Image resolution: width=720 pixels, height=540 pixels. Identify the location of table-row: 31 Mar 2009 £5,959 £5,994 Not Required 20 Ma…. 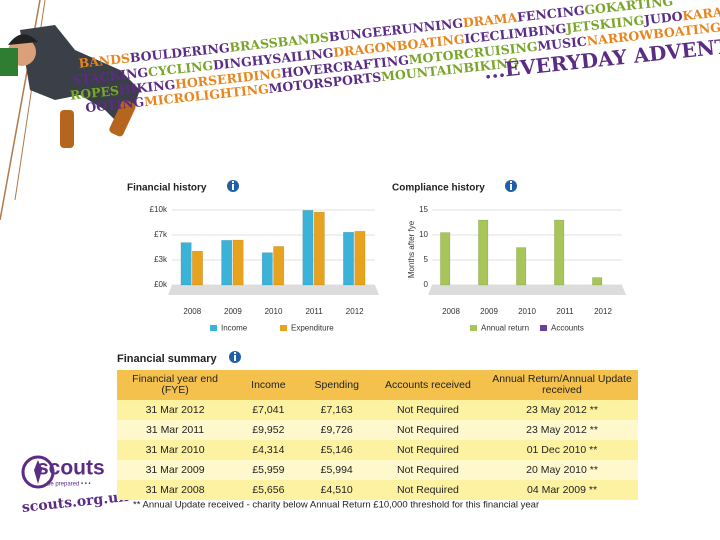
(377, 470).